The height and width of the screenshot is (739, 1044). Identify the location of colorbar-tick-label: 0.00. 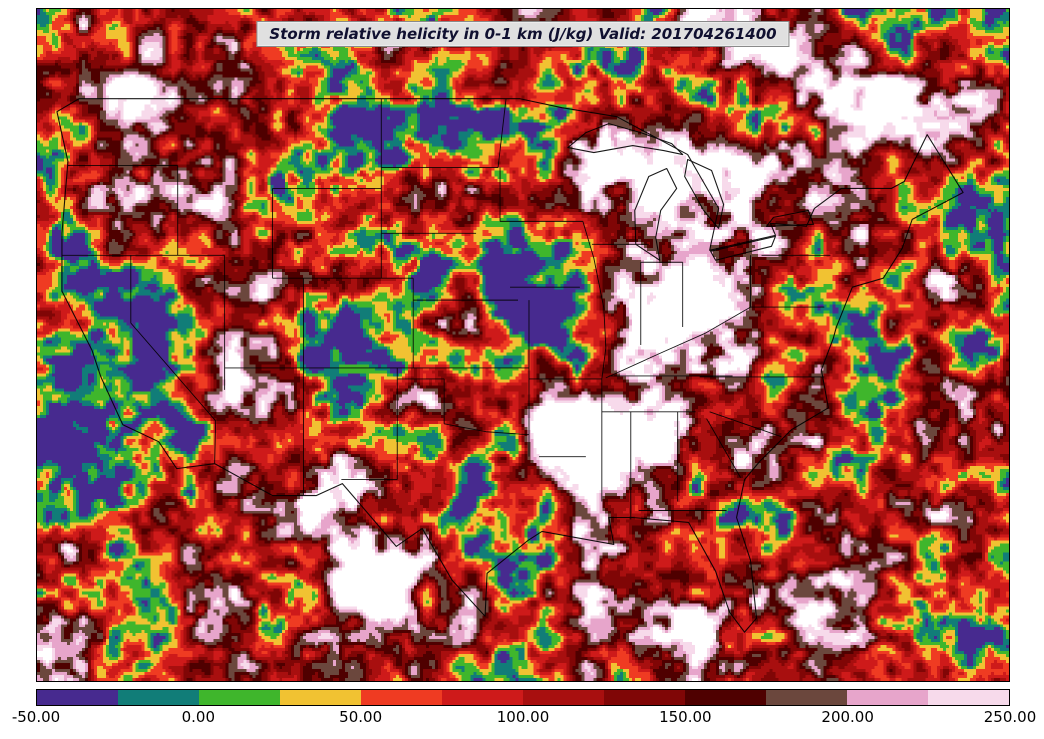
(198, 717).